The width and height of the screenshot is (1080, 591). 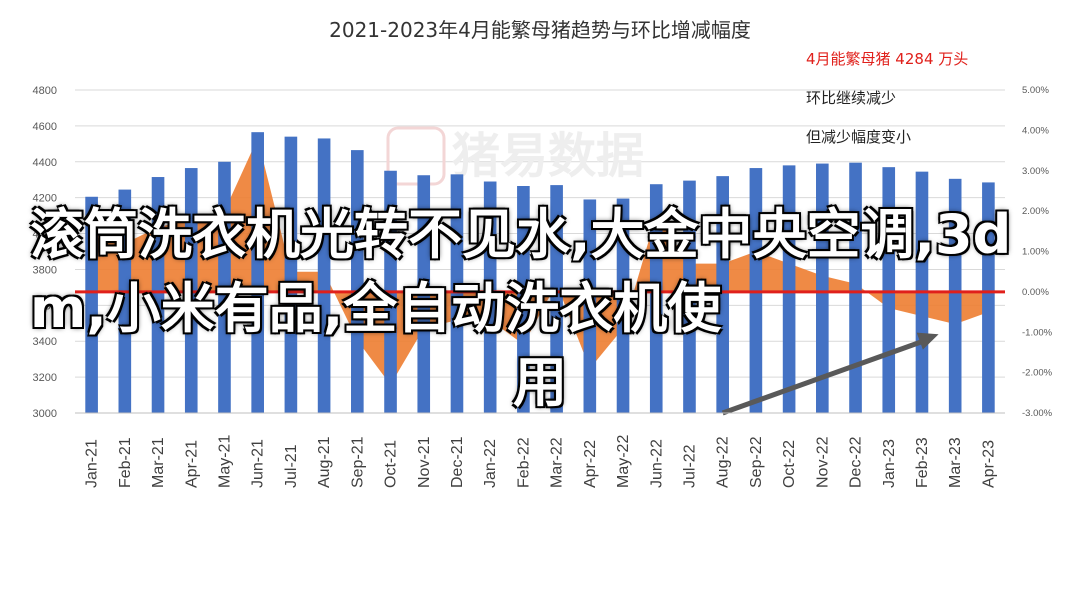 What do you see at coordinates (1035, 292) in the screenshot?
I see `y-right-tick-label: 0.00%` at bounding box center [1035, 292].